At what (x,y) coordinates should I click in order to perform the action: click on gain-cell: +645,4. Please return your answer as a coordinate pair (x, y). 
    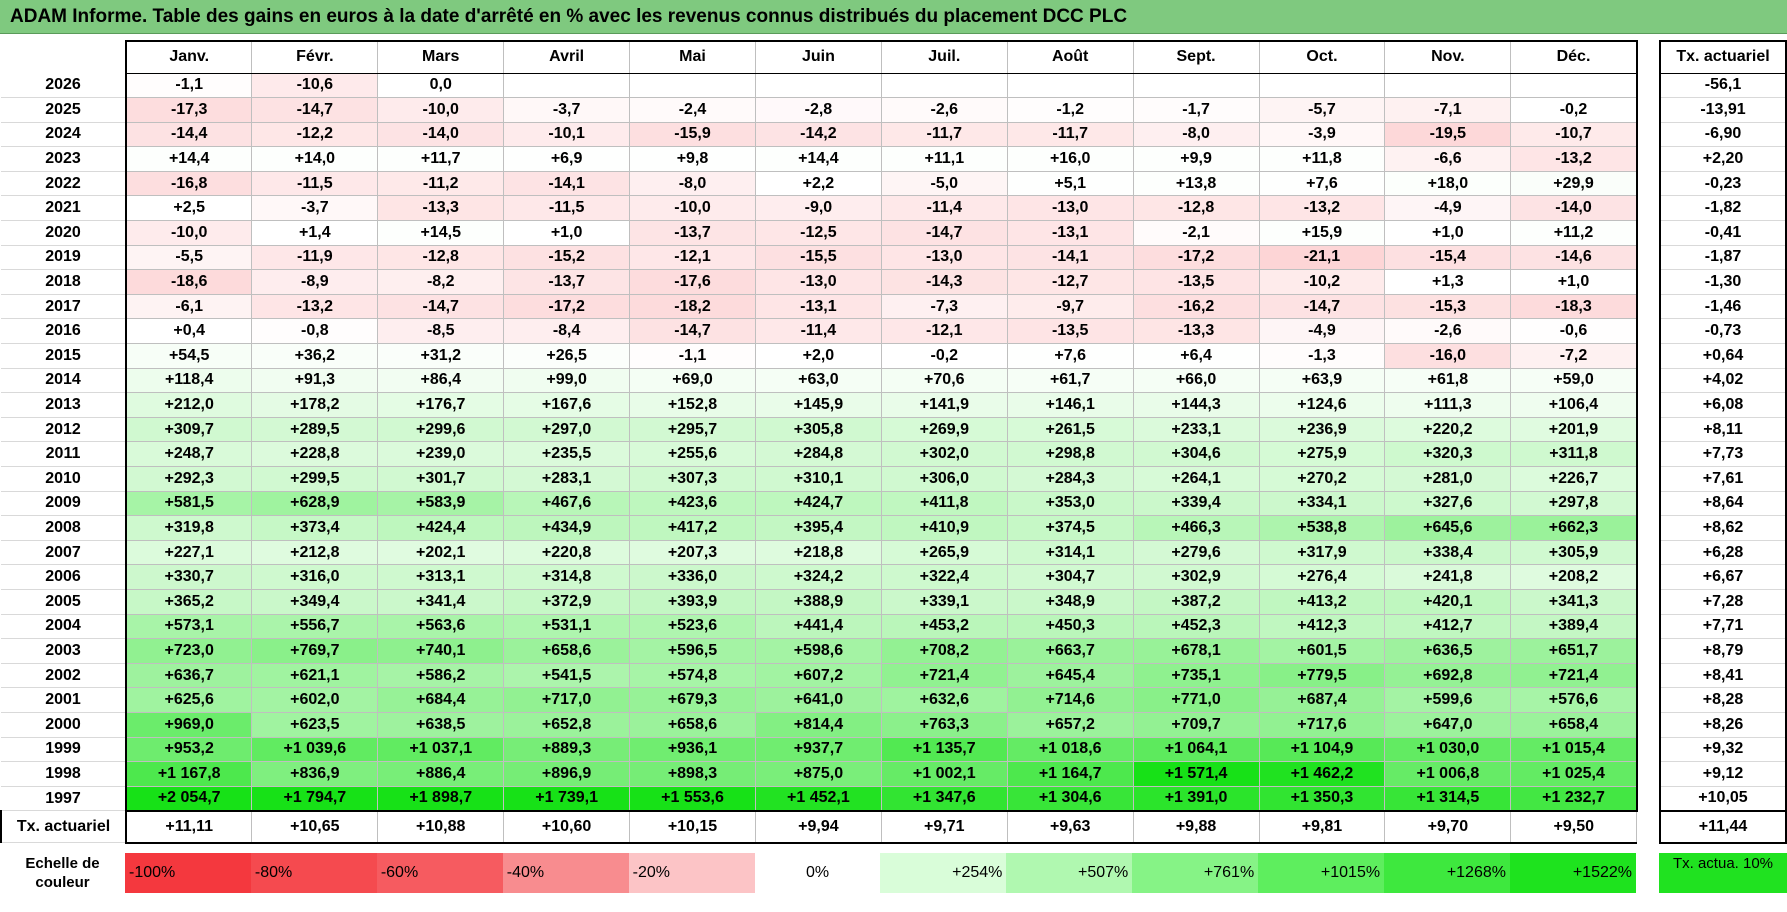
    Looking at the image, I should click on (1070, 675).